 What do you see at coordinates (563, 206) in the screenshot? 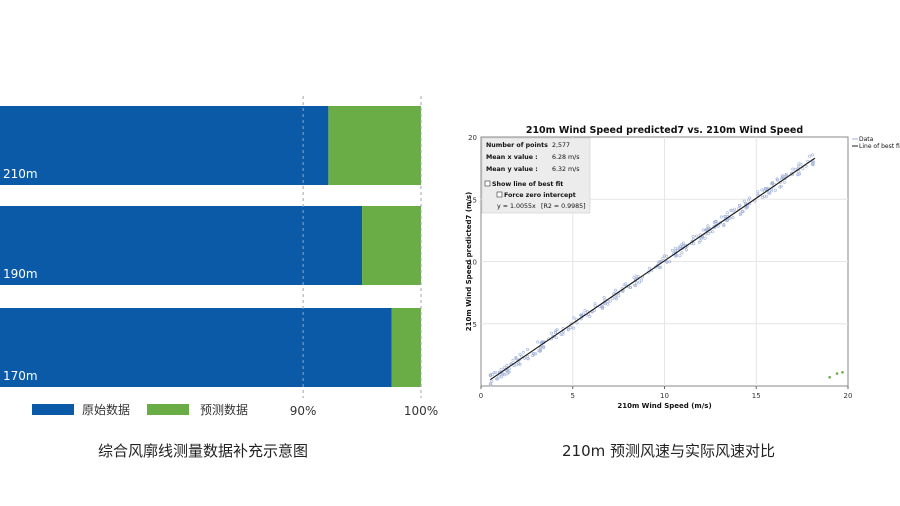
I see `fit-r2: [R2 = 0.9985]` at bounding box center [563, 206].